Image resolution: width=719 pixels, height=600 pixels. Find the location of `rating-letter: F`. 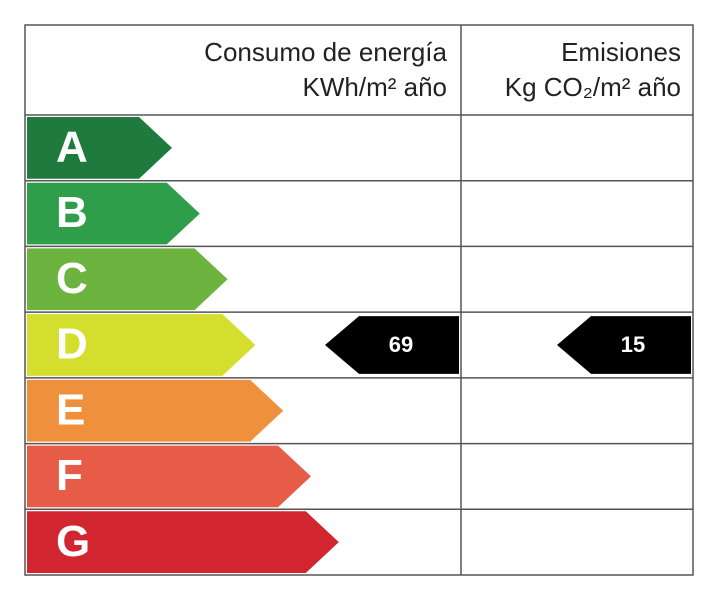

rating-letter: F is located at coordinates (69, 475).